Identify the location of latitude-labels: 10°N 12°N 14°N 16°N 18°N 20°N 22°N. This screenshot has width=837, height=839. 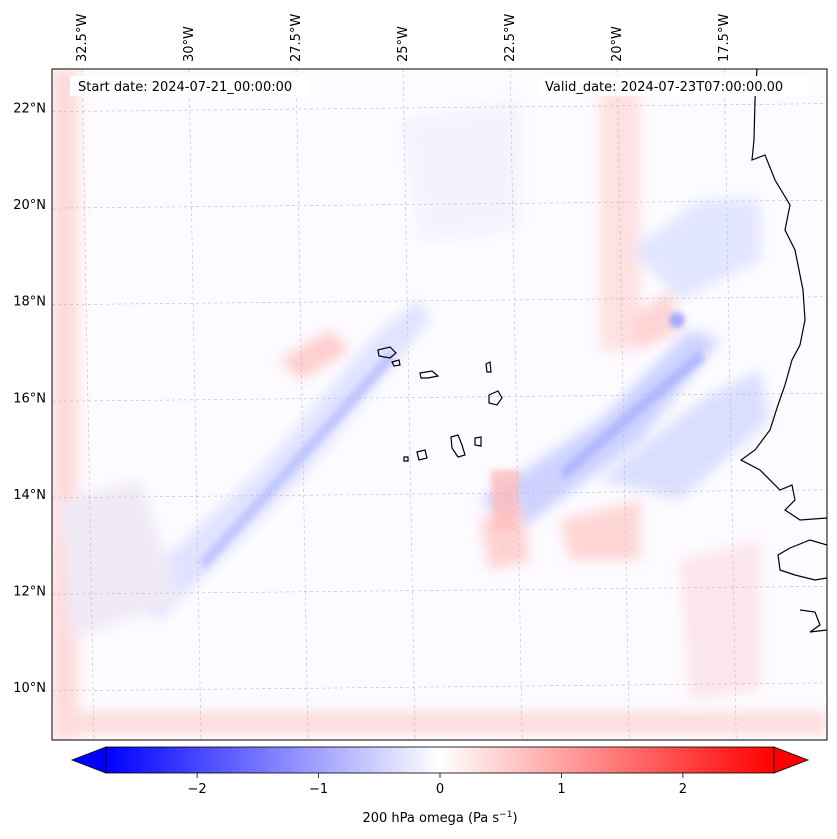
(29, 399).